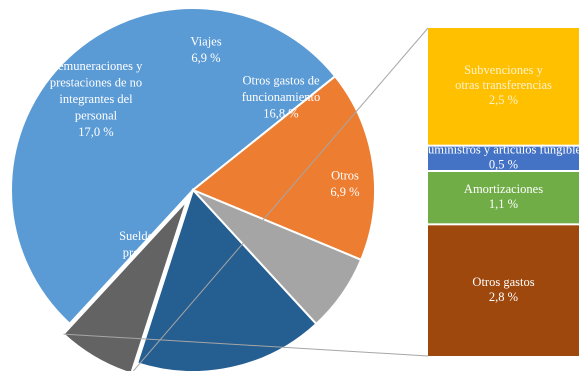 This screenshot has width=579, height=371. Describe the element at coordinates (503, 189) in the screenshot. I see `segment-label: Amortizaciones` at that location.